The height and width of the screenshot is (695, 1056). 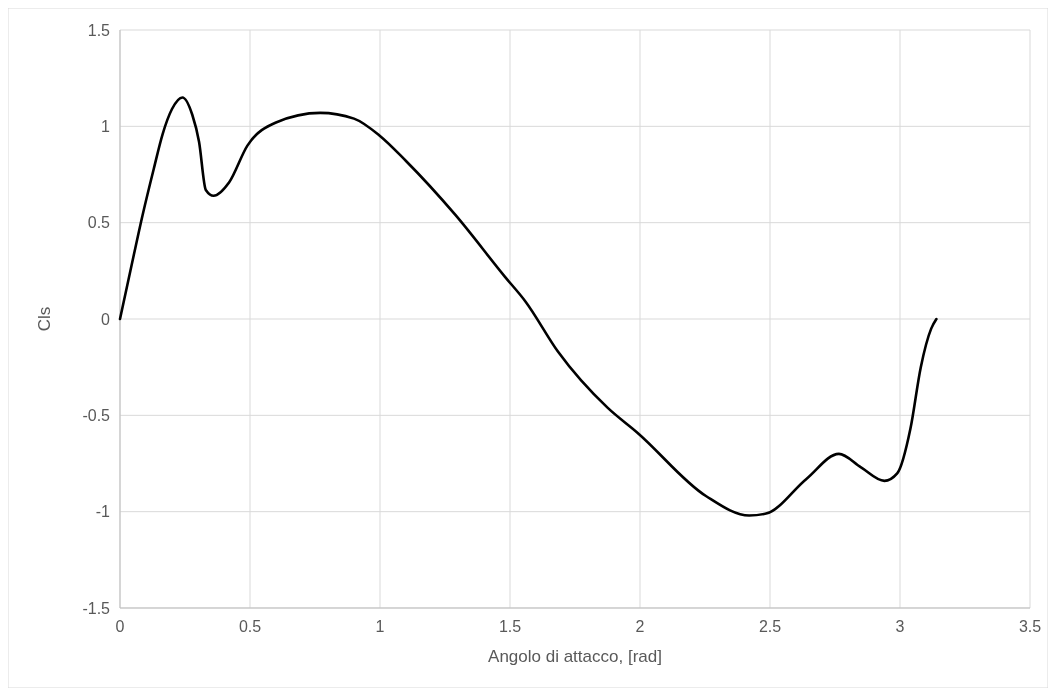 What do you see at coordinates (900, 626) in the screenshot?
I see `x-tick-label: 3` at bounding box center [900, 626].